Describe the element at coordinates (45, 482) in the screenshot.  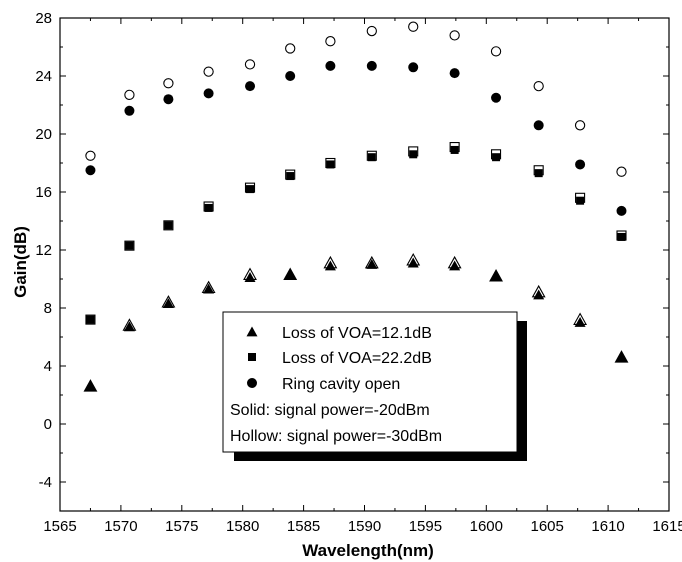
I see `y-tick-label: -4` at that location.